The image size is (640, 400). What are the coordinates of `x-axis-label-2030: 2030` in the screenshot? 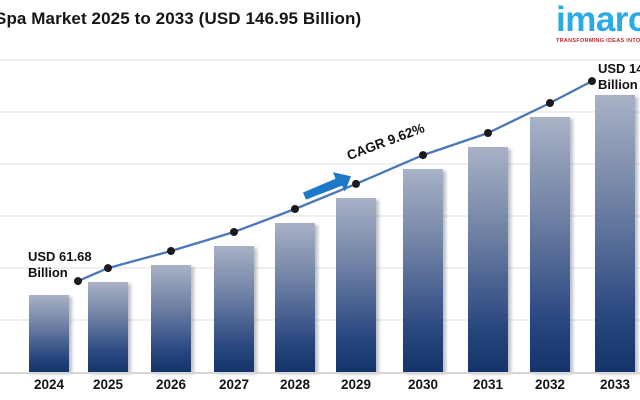 It's located at (423, 384).